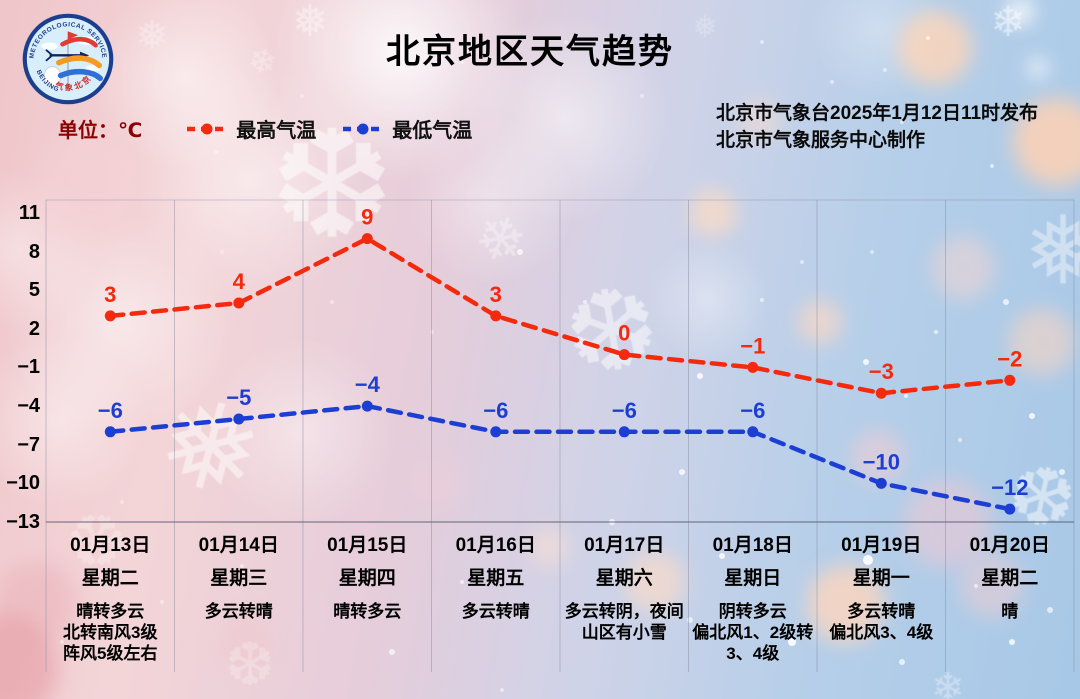 The image size is (1080, 699). Describe the element at coordinates (23, 522) in the screenshot. I see `y-axis-tick-label: −13` at that location.